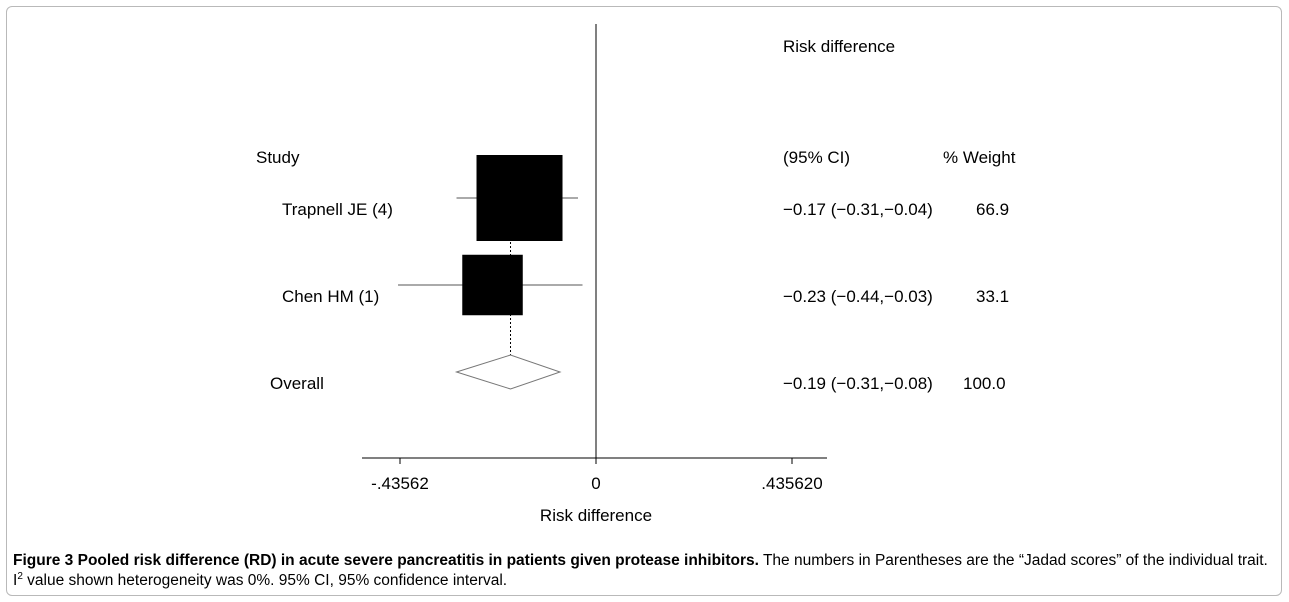  Describe the element at coordinates (858, 209) in the screenshot. I see `study-estimate: −0.17 (−0.31,−0.04)` at that location.